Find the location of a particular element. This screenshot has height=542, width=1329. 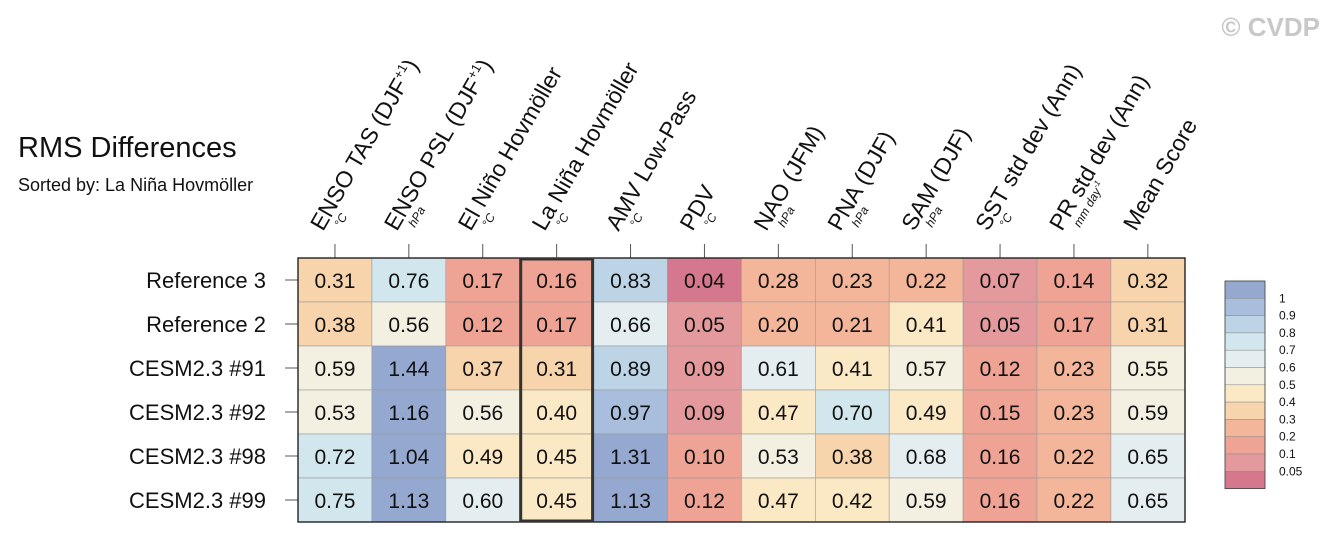

colorbar-tick-label: 0.9 is located at coordinates (1287, 316).